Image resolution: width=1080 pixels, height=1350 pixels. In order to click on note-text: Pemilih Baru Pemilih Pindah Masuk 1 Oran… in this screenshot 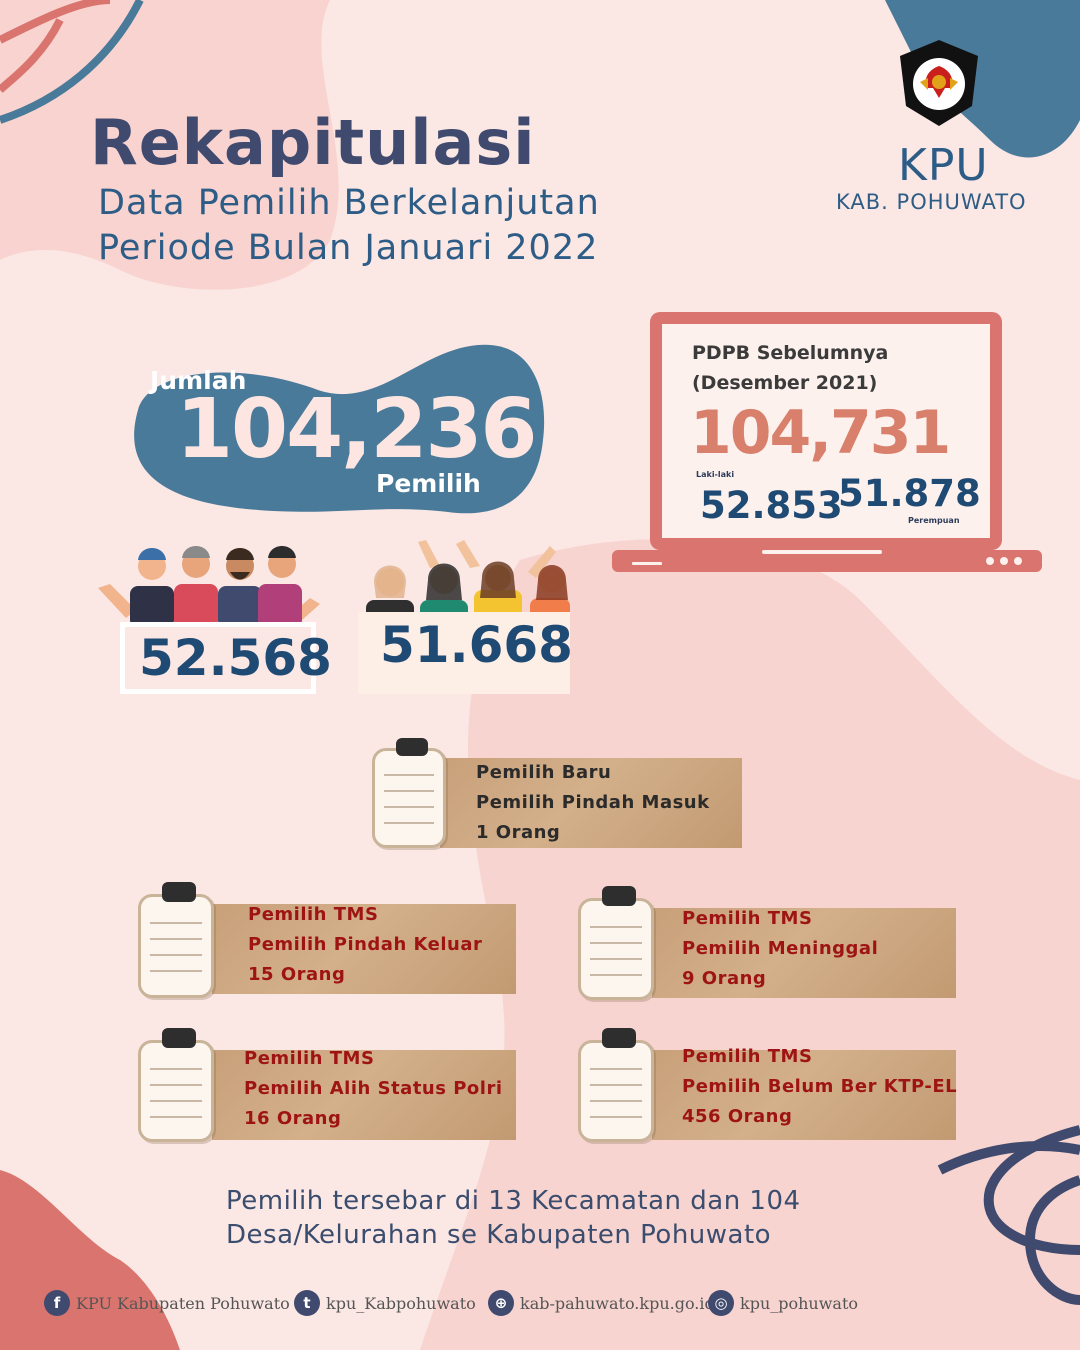, I will do `click(593, 803)`.